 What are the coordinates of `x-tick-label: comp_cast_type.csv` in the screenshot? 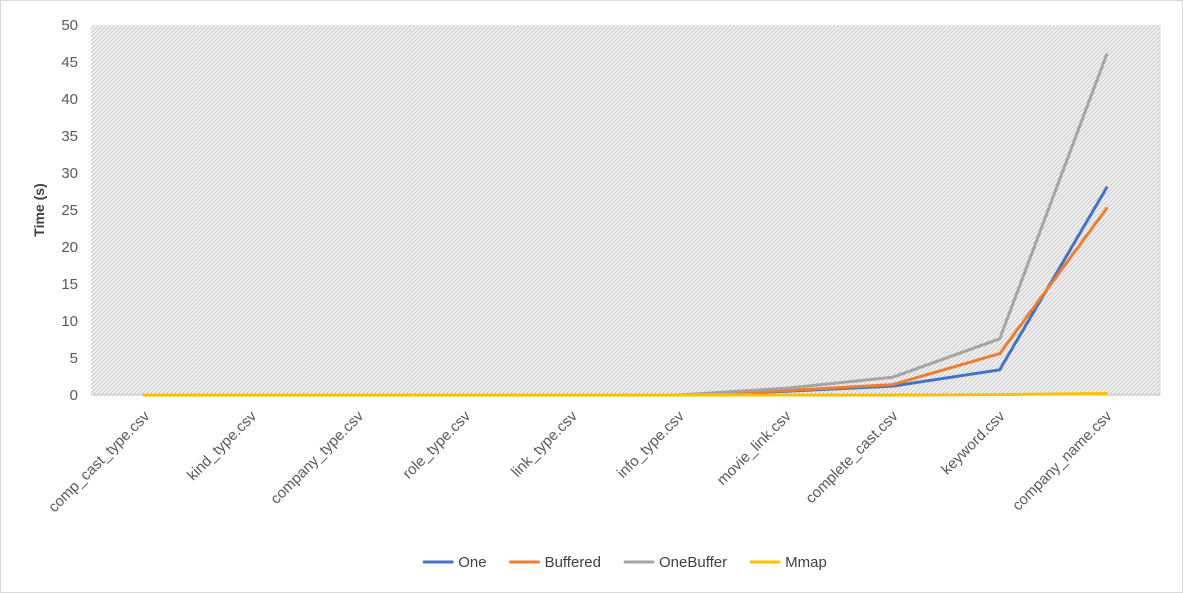 It's located at (99, 461).